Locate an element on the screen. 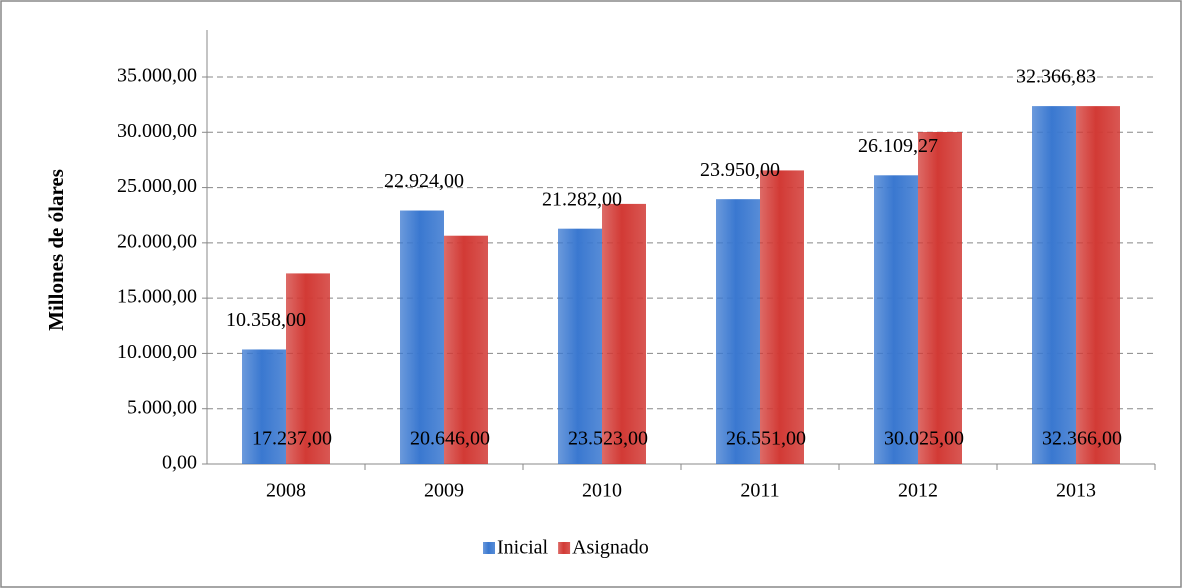 This screenshot has height=588, width=1182. y-tick-label: 15.000,00 is located at coordinates (157, 297).